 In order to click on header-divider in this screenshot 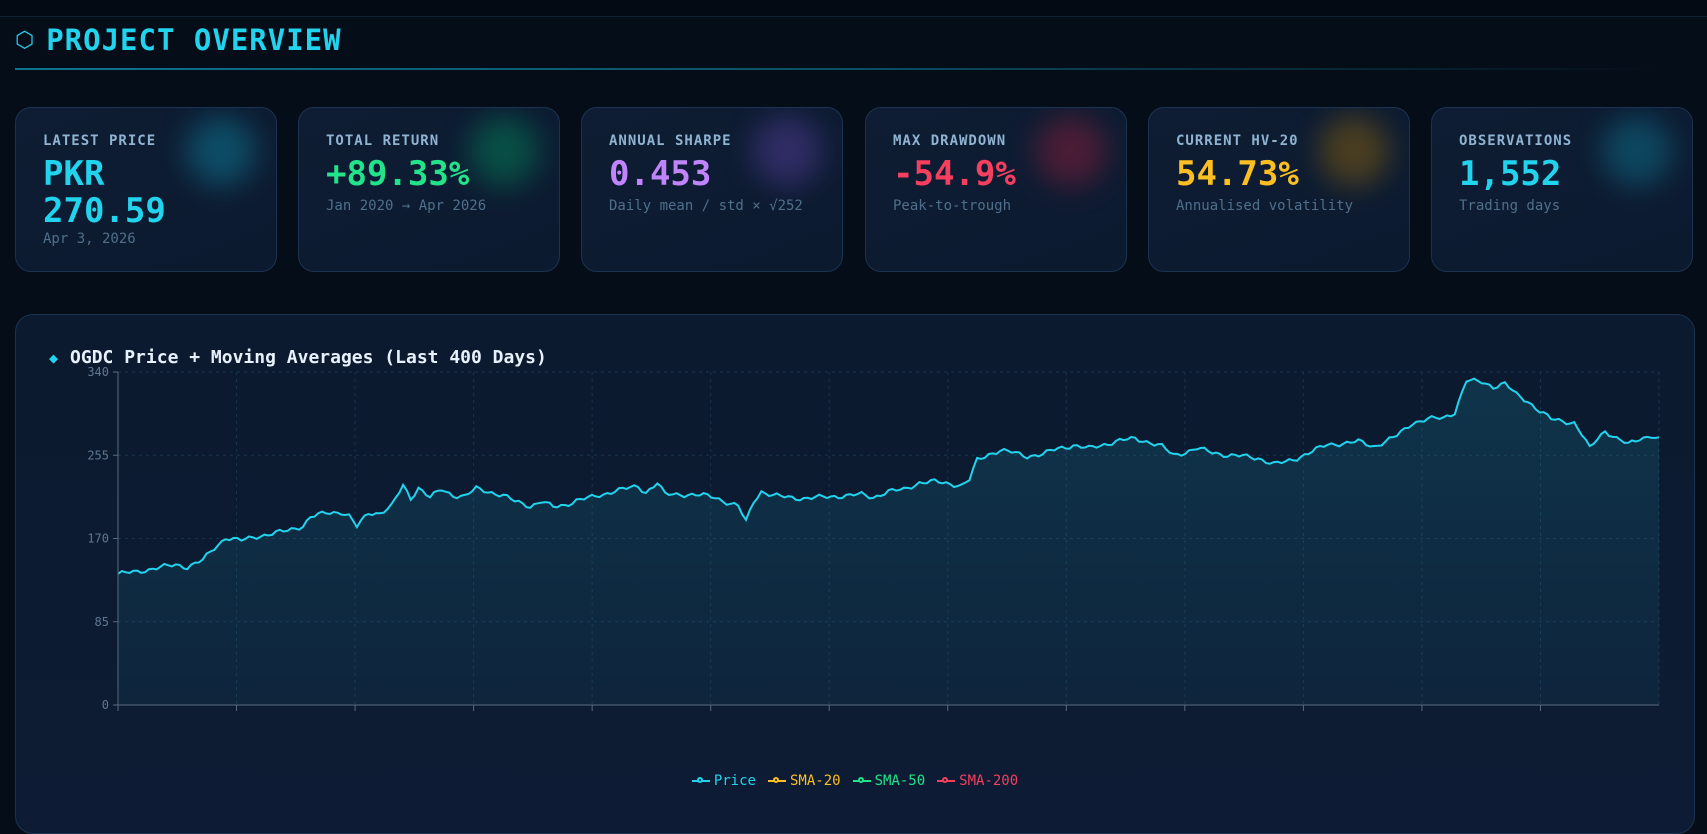, I will do `click(840, 69)`.